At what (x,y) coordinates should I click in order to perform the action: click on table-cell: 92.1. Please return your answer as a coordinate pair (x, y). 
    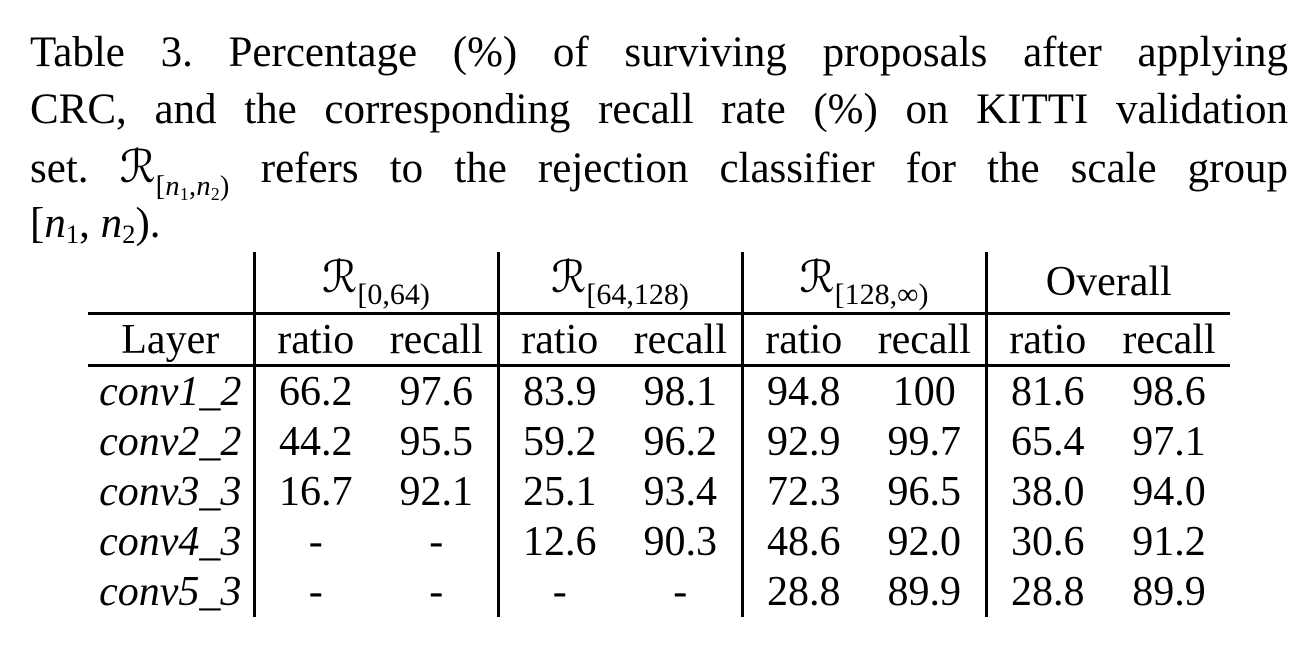
    Looking at the image, I should click on (436, 492).